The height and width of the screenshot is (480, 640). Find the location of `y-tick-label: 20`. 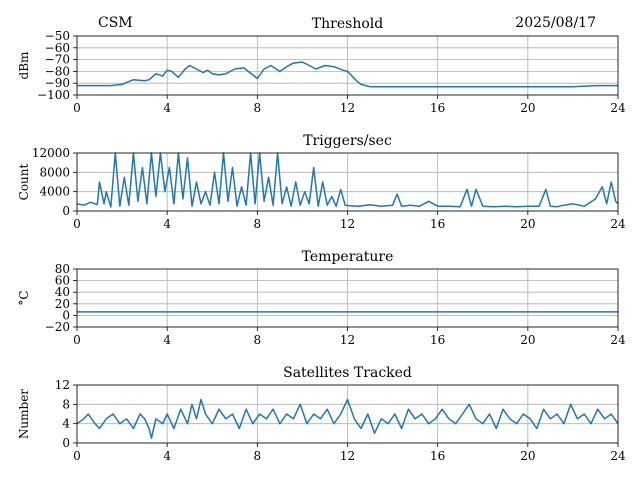

y-tick-label: 20 is located at coordinates (62, 304).